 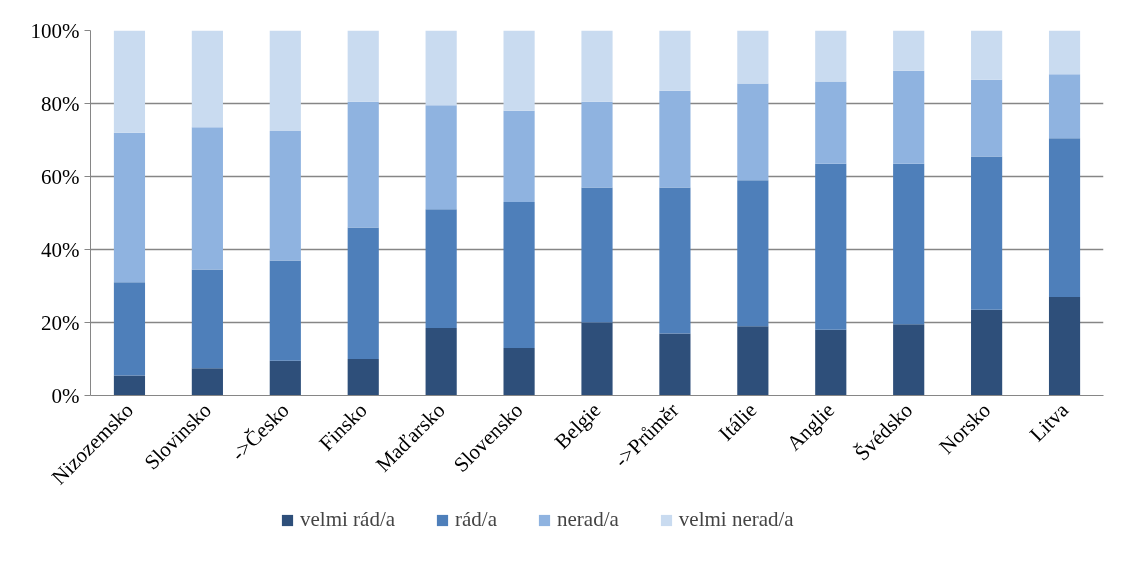 What do you see at coordinates (736, 519) in the screenshot?
I see `legend-label: velmi nerad/a` at bounding box center [736, 519].